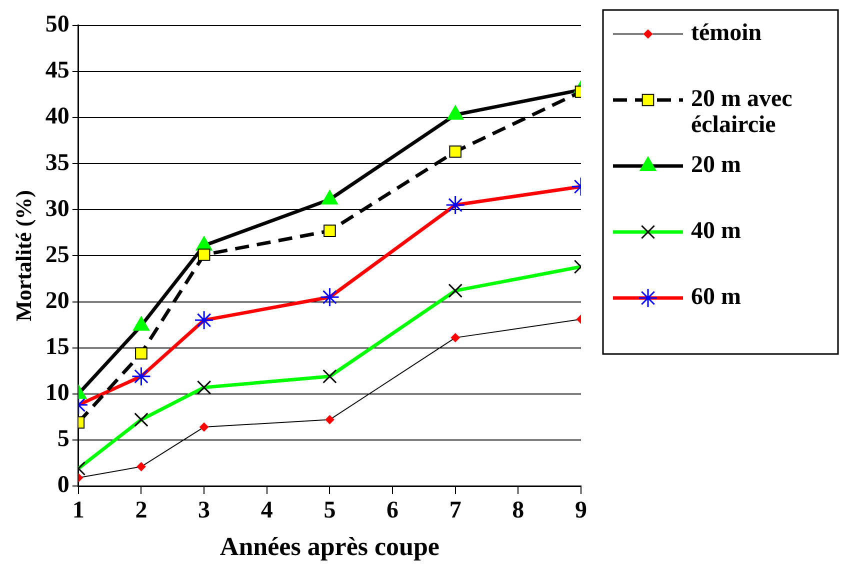  Describe the element at coordinates (716, 165) in the screenshot. I see `legend-label: 20 m` at that location.